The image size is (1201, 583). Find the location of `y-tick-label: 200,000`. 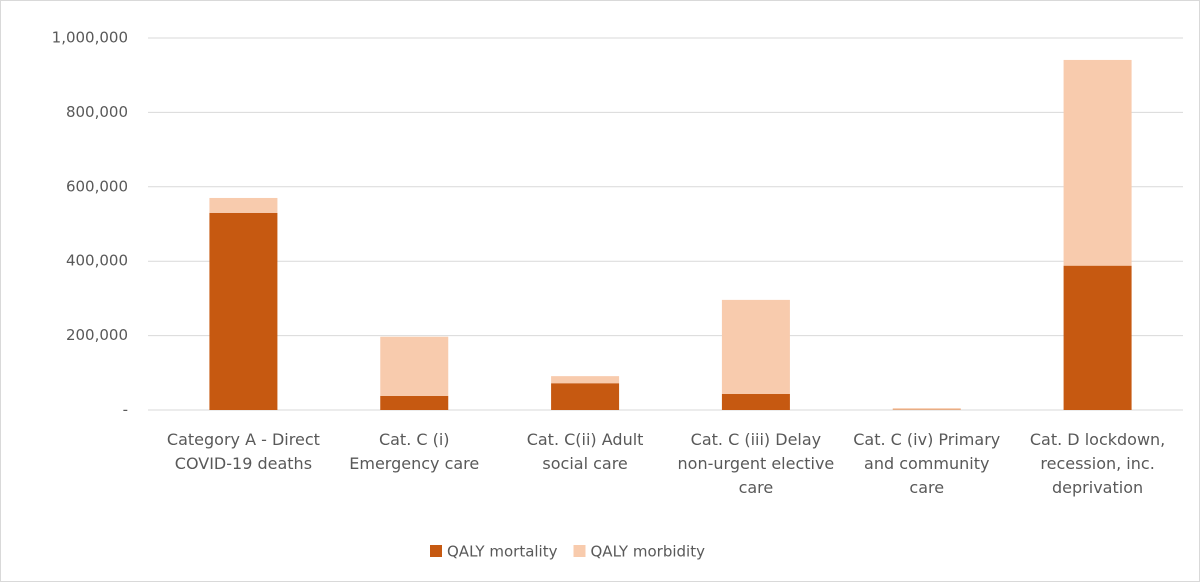

y-tick-label: 200,000 is located at coordinates (97, 335).